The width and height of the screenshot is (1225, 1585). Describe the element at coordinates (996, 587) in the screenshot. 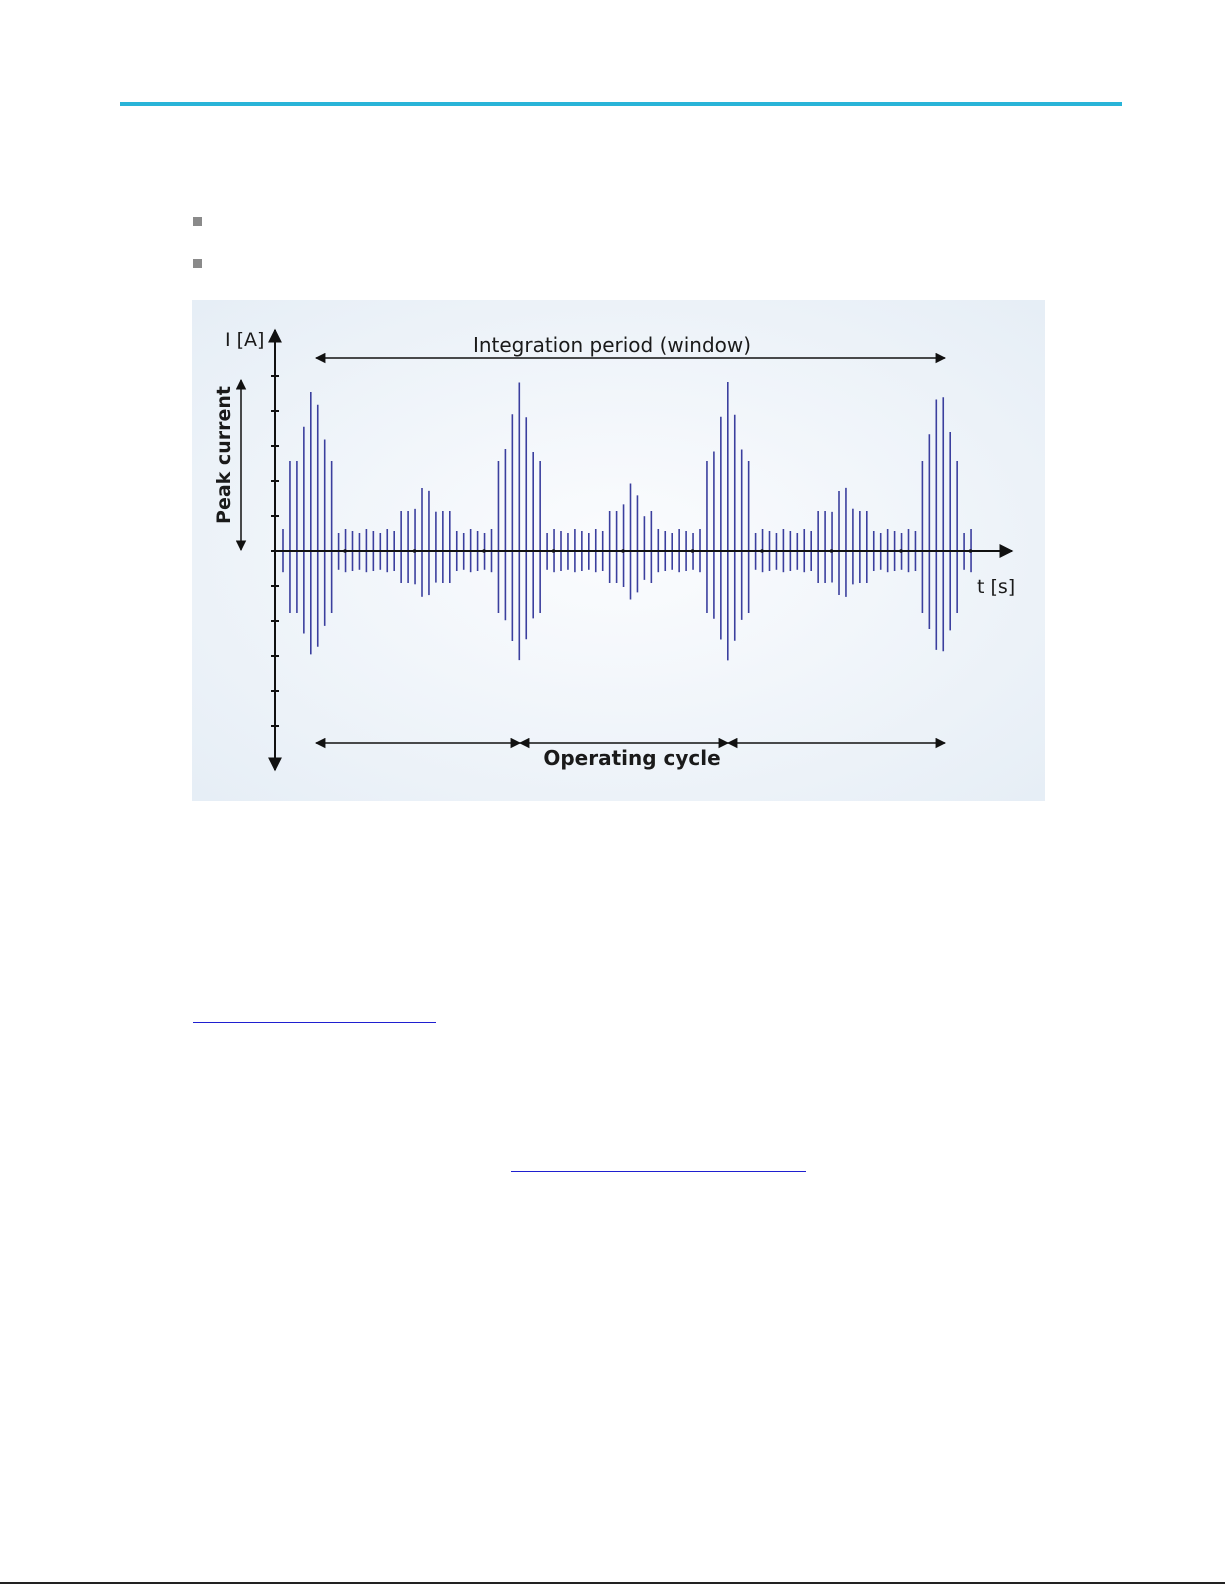

I see `x-axis-label: t [s]` at that location.